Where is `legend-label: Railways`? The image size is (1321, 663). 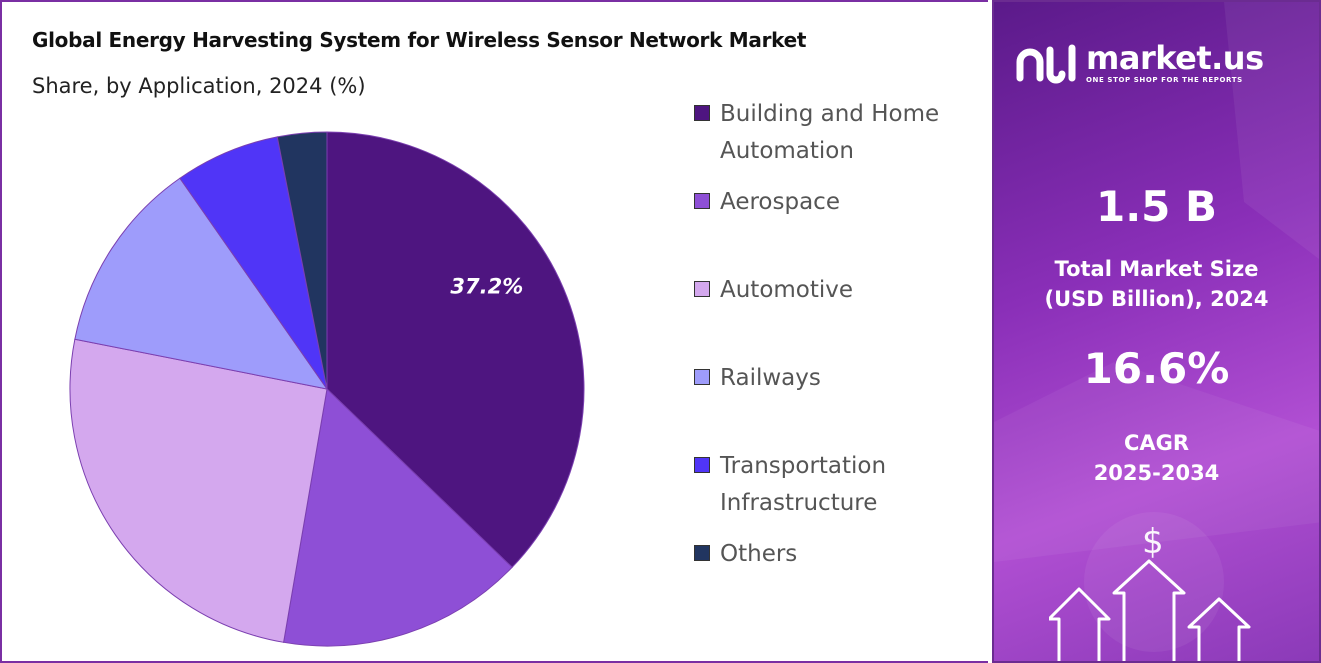
legend-label: Railways is located at coordinates (770, 378).